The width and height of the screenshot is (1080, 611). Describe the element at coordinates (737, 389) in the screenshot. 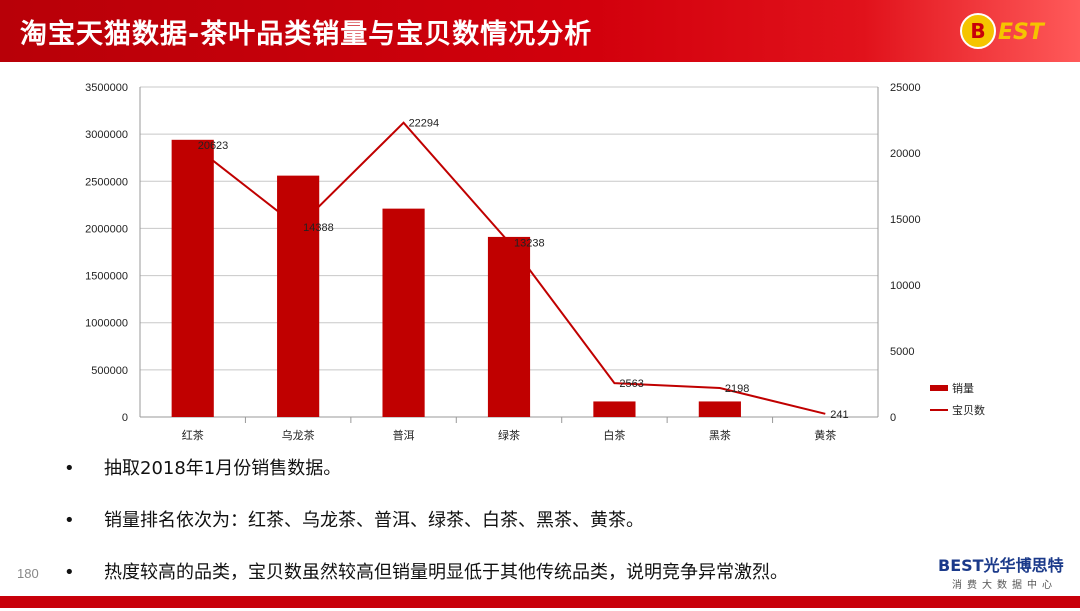

I see `data-label-item-count: 2198` at that location.